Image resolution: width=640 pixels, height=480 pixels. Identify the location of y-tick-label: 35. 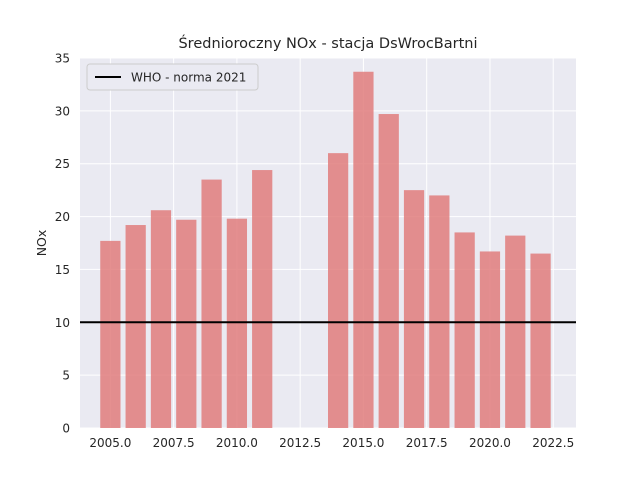
(62, 59).